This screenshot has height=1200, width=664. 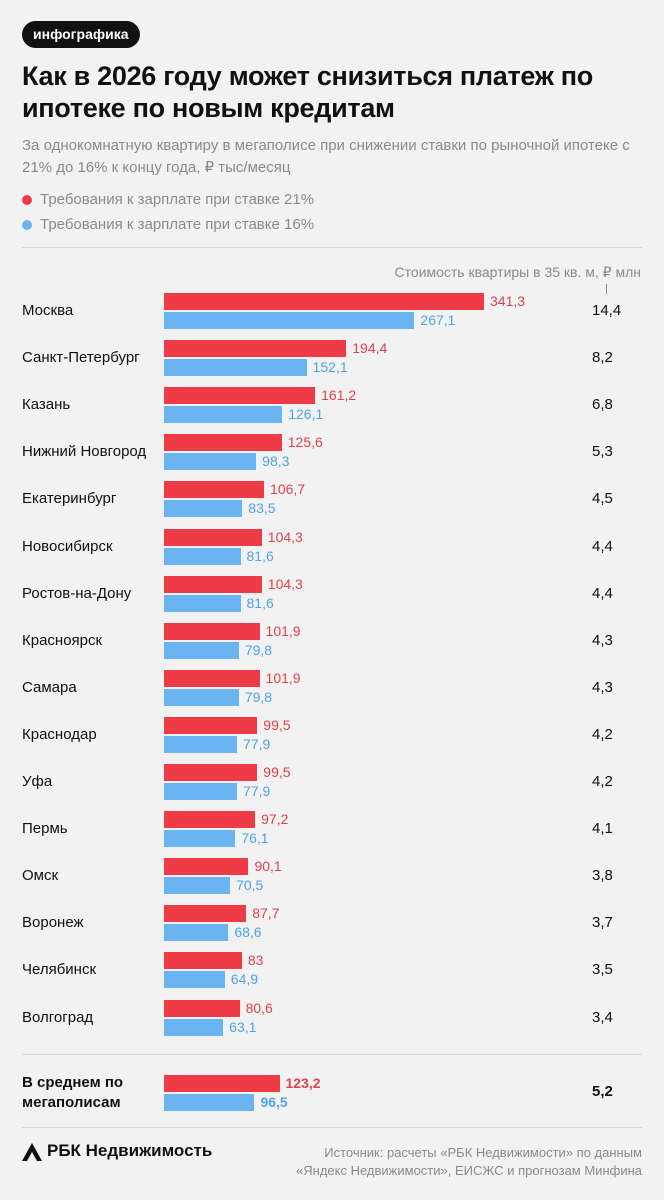 What do you see at coordinates (438, 320) in the screenshot?
I see `value-label-16: 267,1` at bounding box center [438, 320].